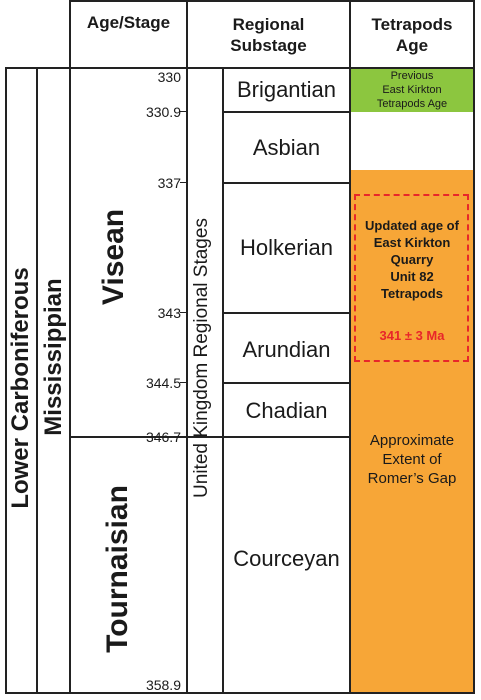  Describe the element at coordinates (223, 380) in the screenshot. I see `col-border-uk-sub` at that location.